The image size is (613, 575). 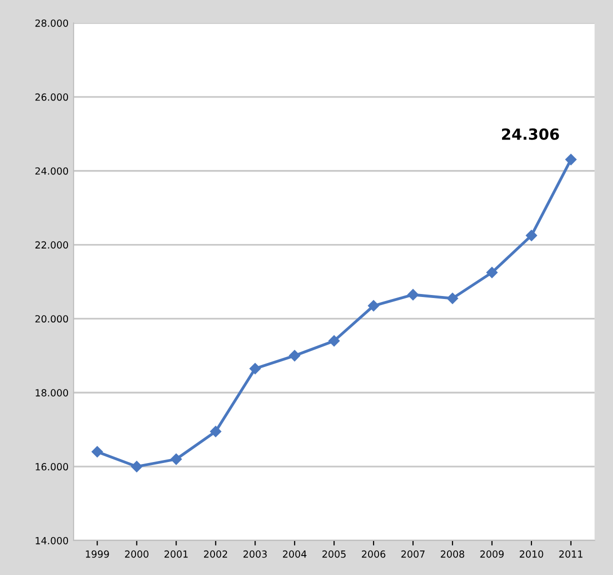 What do you see at coordinates (176, 554) in the screenshot?
I see `x-tick-label: 2001` at bounding box center [176, 554].